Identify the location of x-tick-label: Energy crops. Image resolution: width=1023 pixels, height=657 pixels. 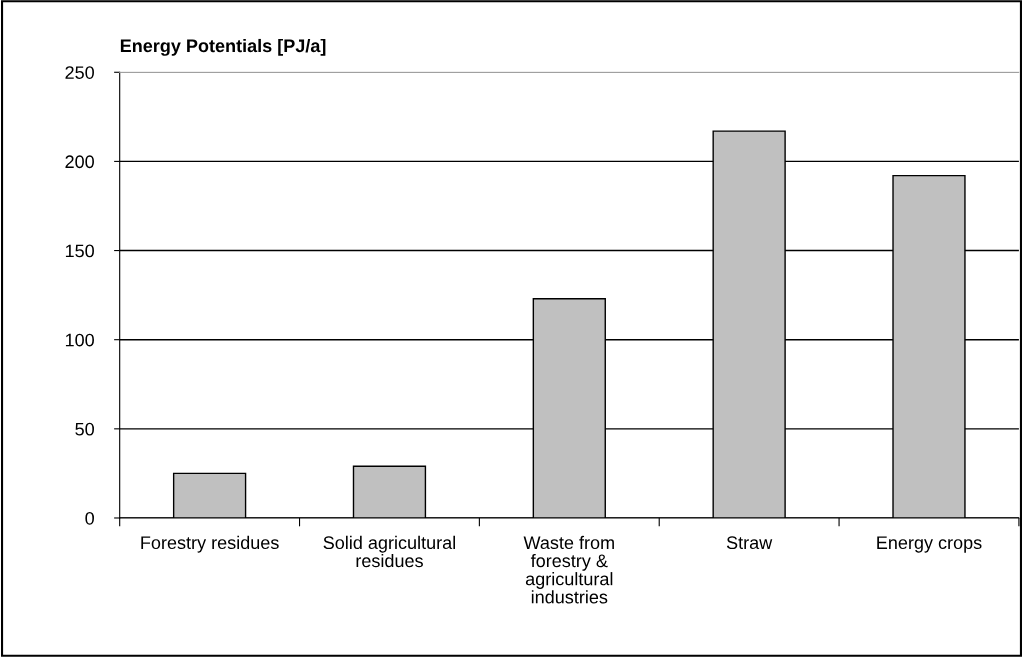
(929, 544).